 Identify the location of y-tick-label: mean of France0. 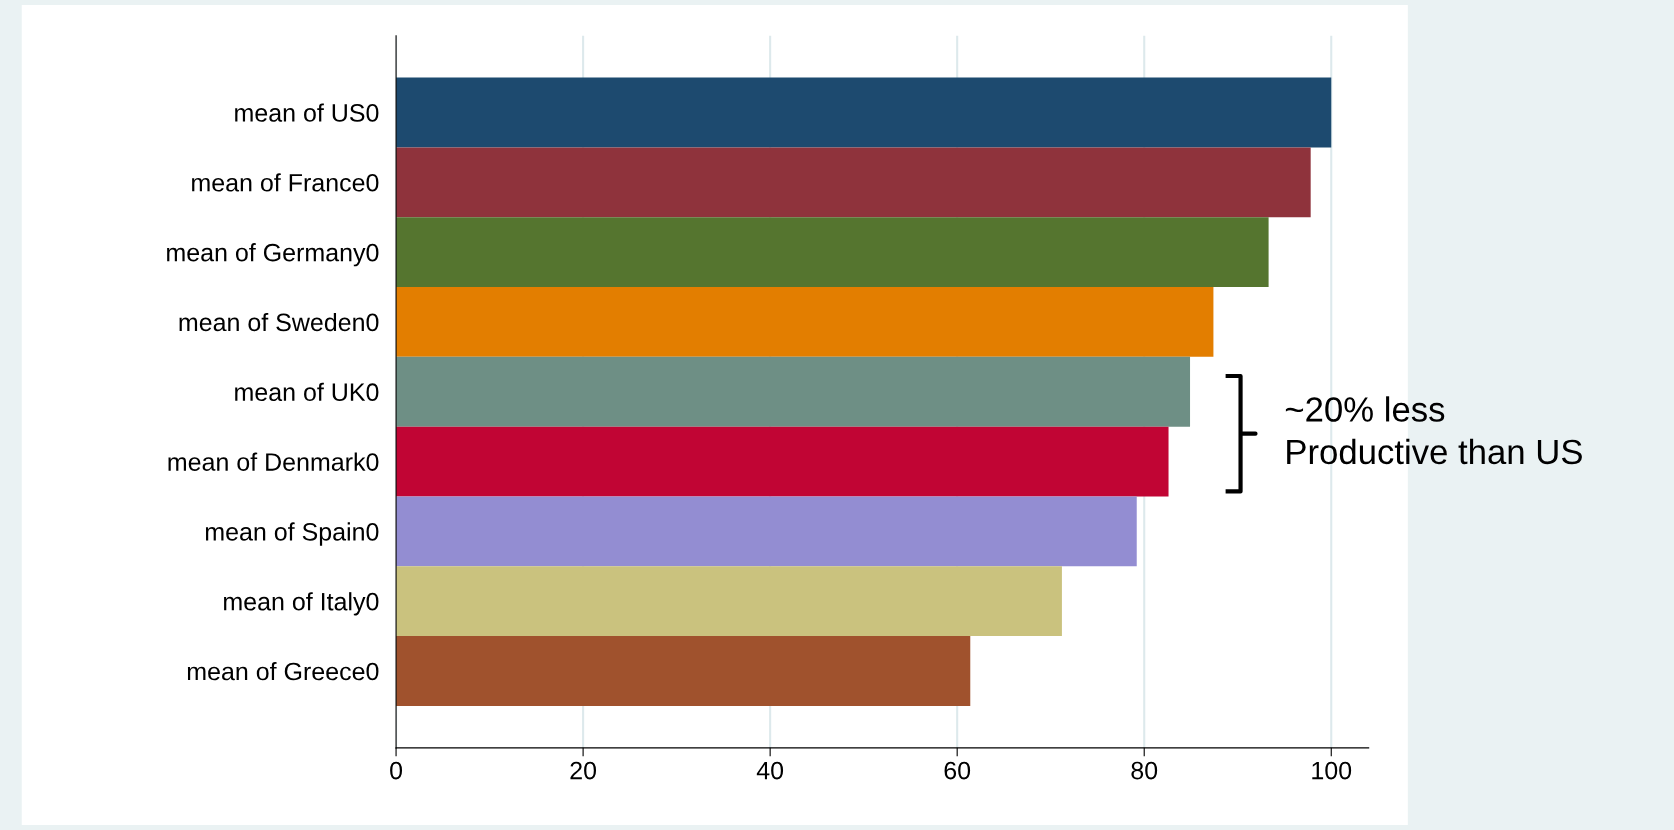
(285, 182).